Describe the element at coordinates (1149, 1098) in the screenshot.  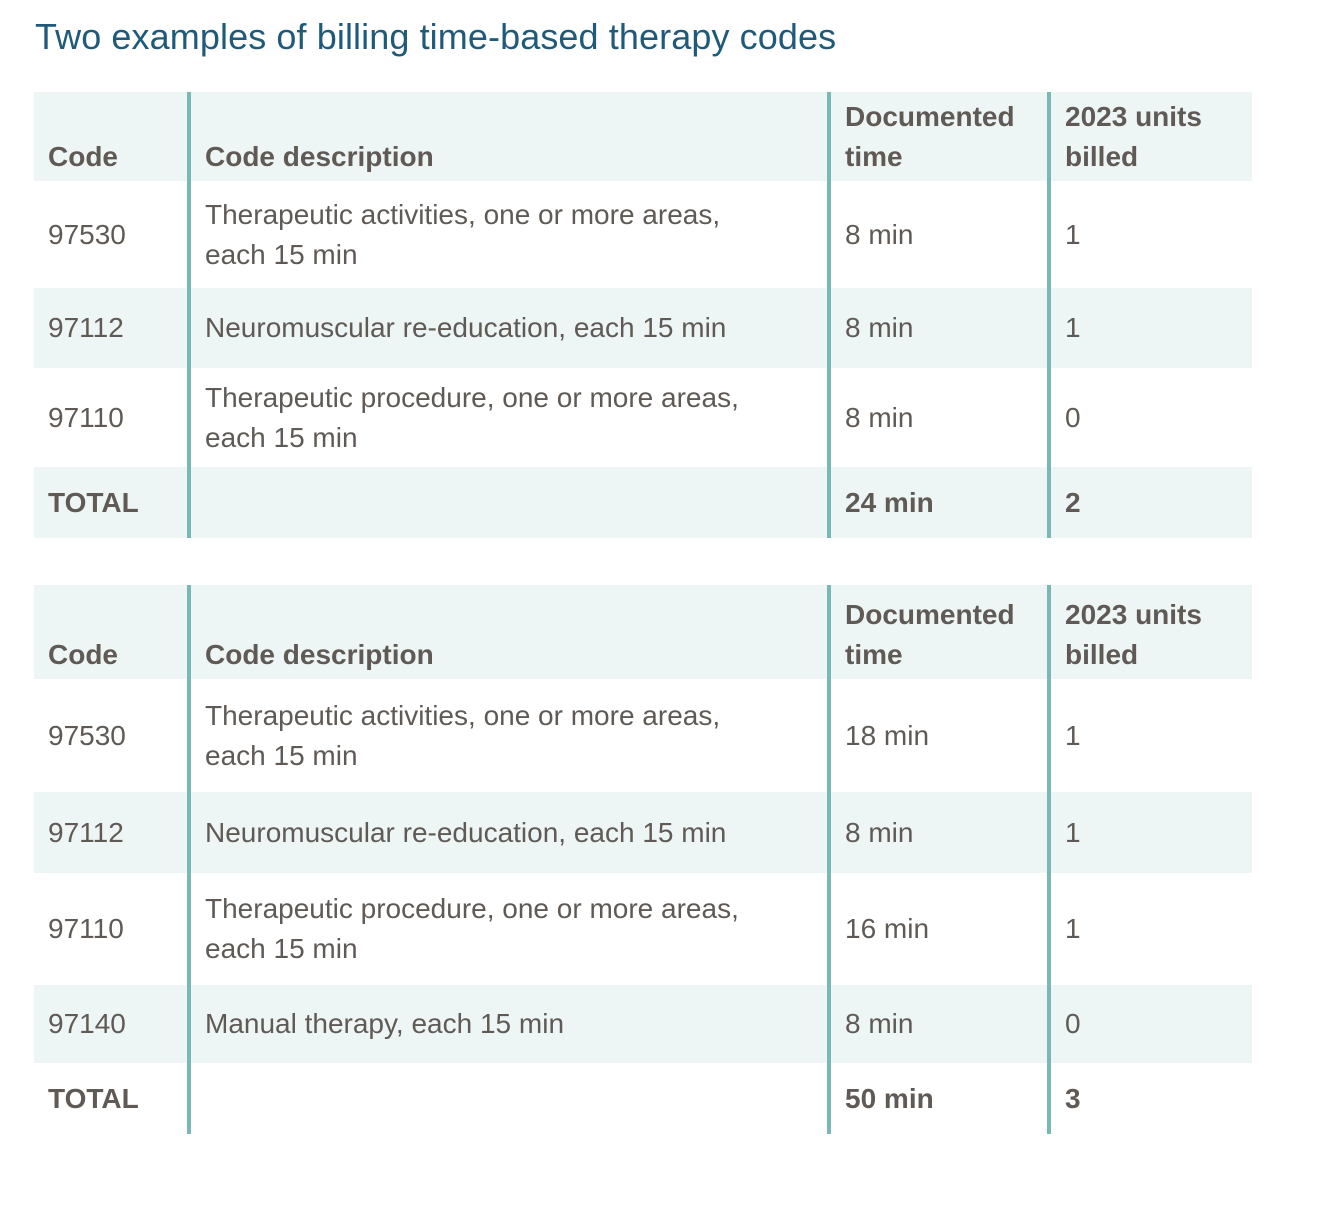
I see `total-units: 3` at that location.